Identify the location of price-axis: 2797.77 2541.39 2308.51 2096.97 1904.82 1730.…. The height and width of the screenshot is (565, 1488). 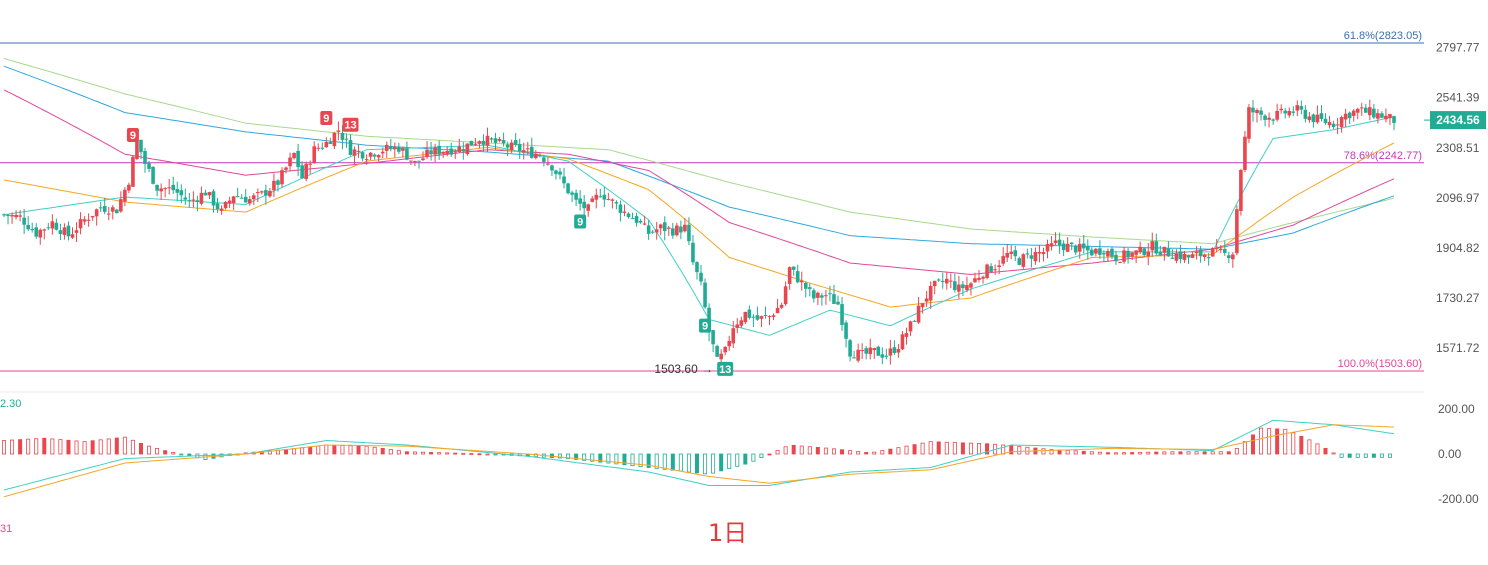
(1455, 273).